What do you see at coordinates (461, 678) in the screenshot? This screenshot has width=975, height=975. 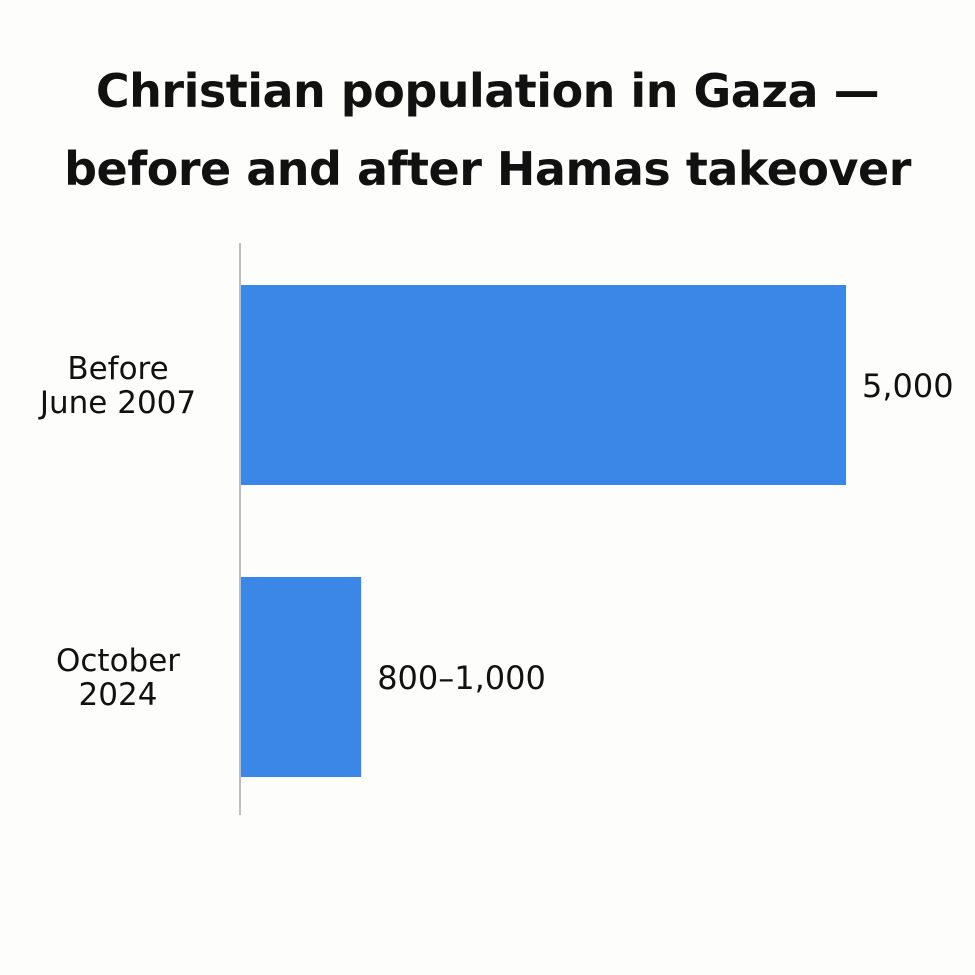 I see `data-label-1: 800–1,000` at bounding box center [461, 678].